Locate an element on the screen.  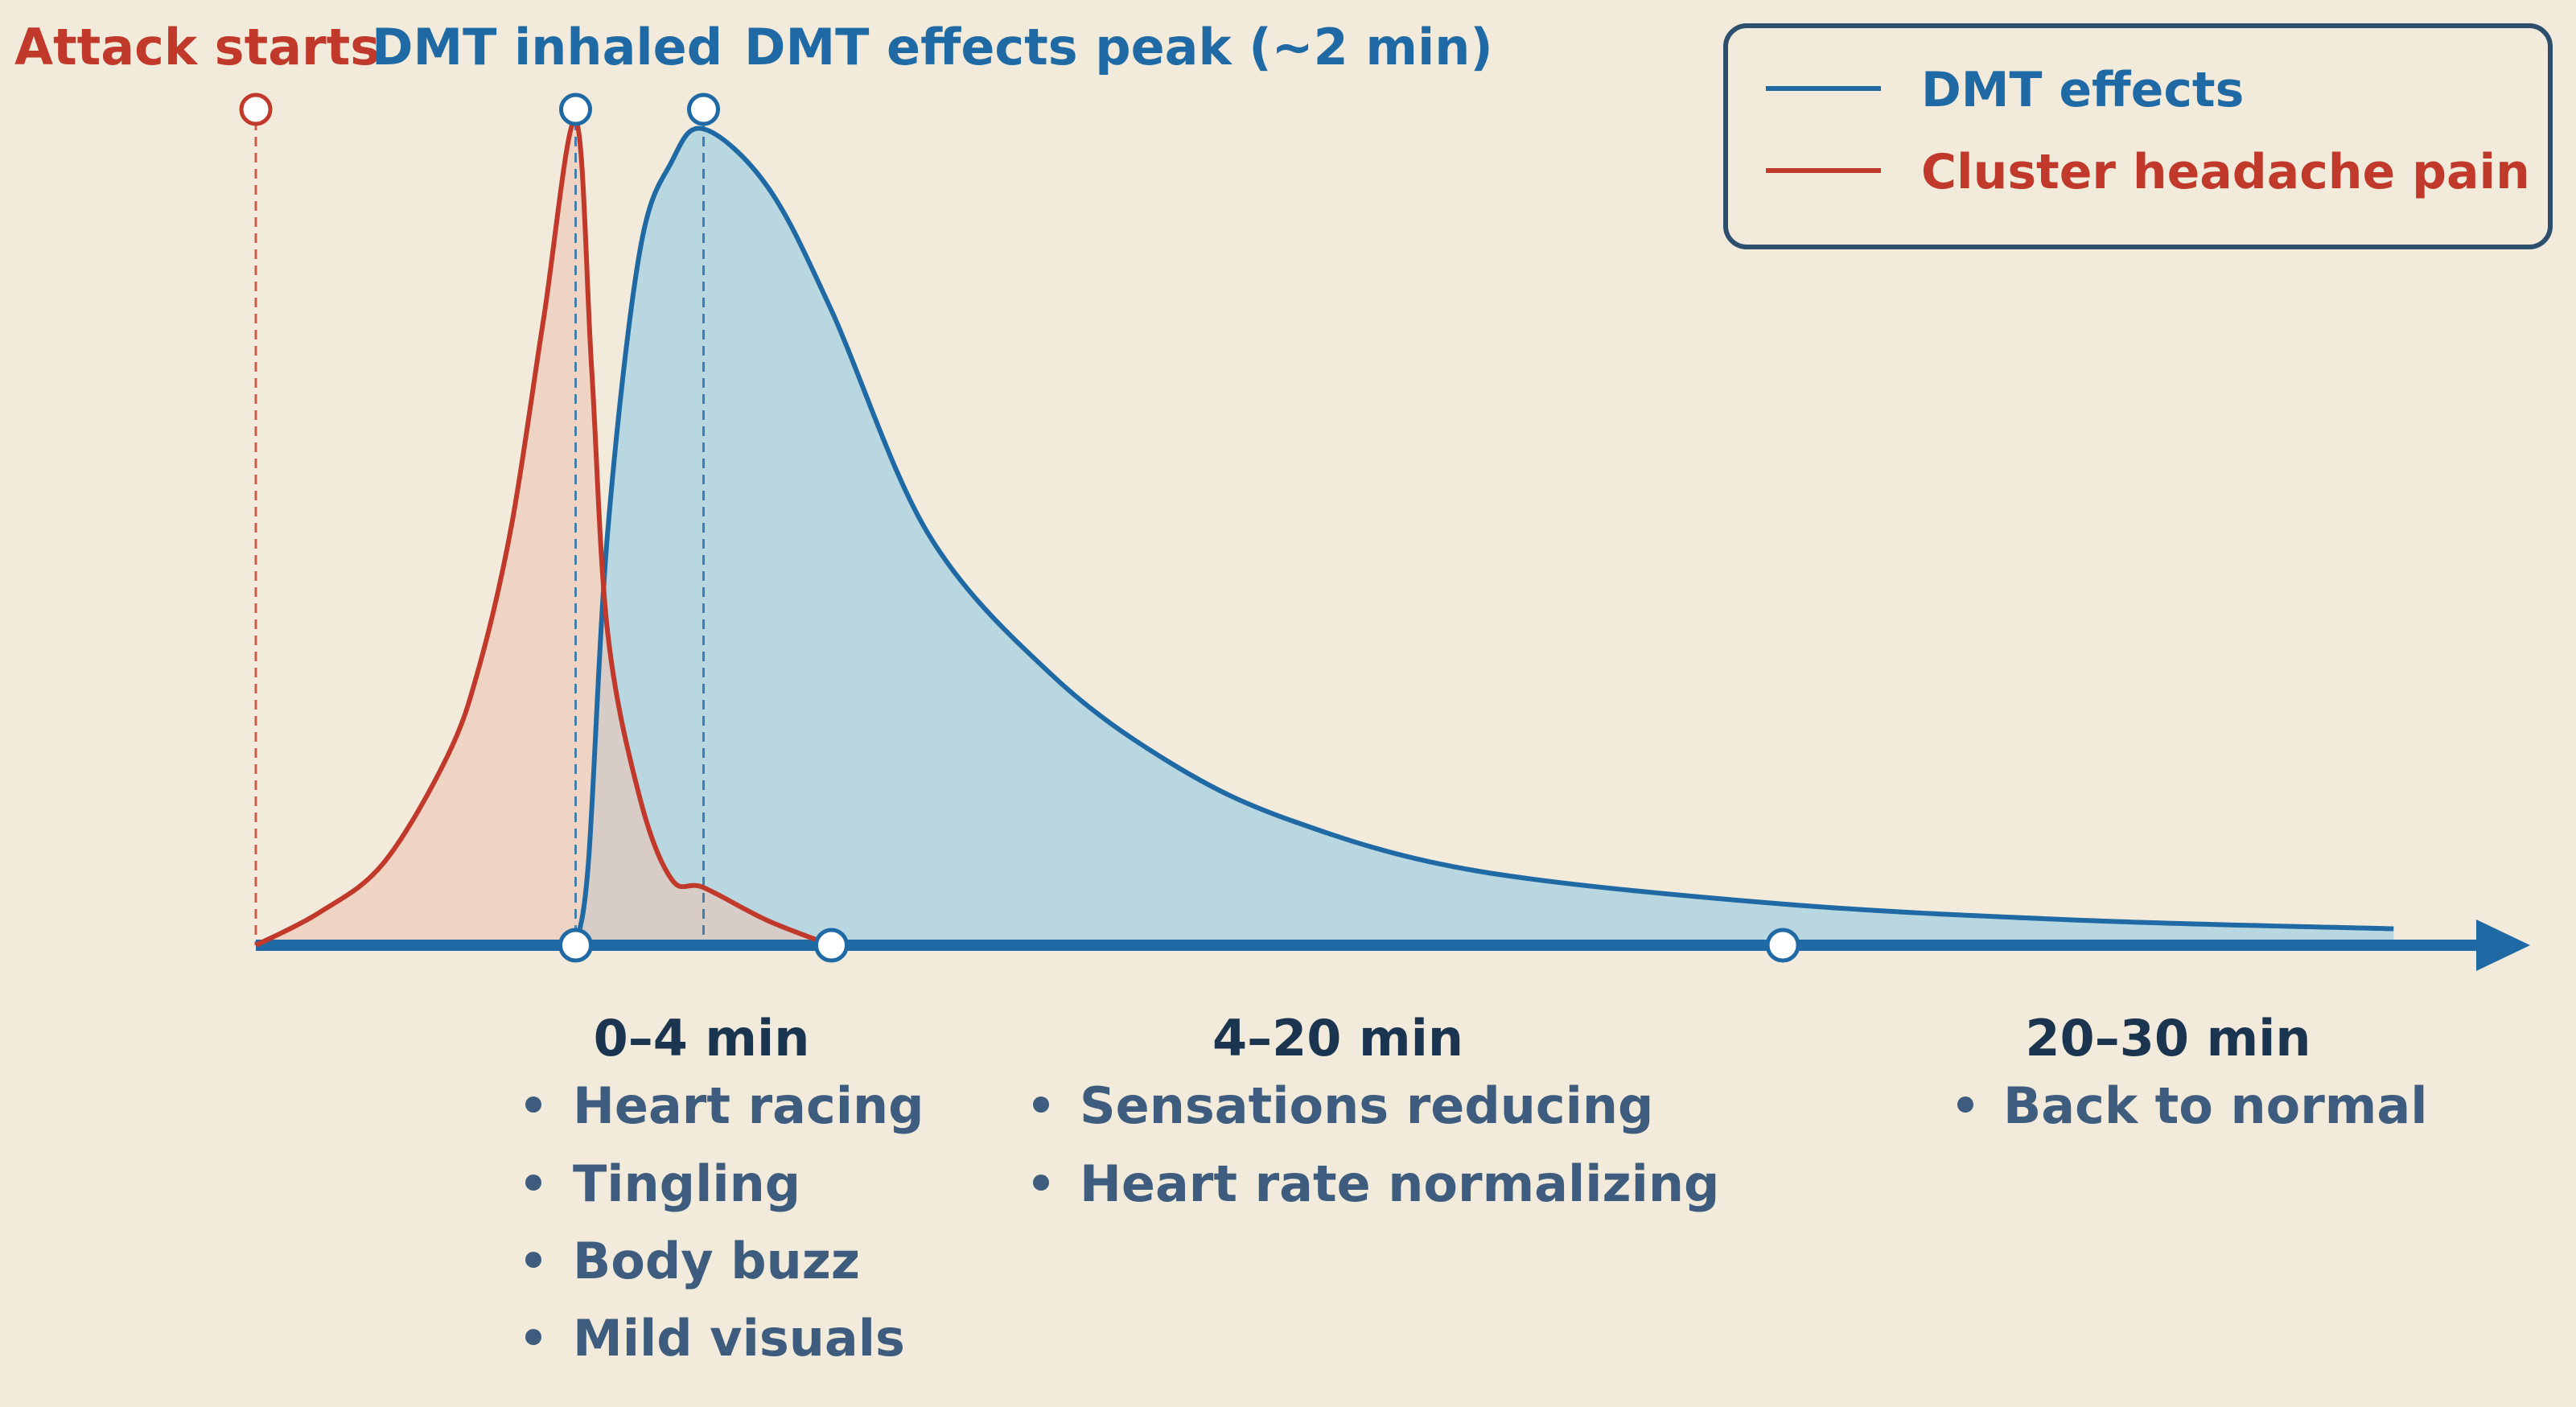
series-area-pain is located at coordinates (544, 533).